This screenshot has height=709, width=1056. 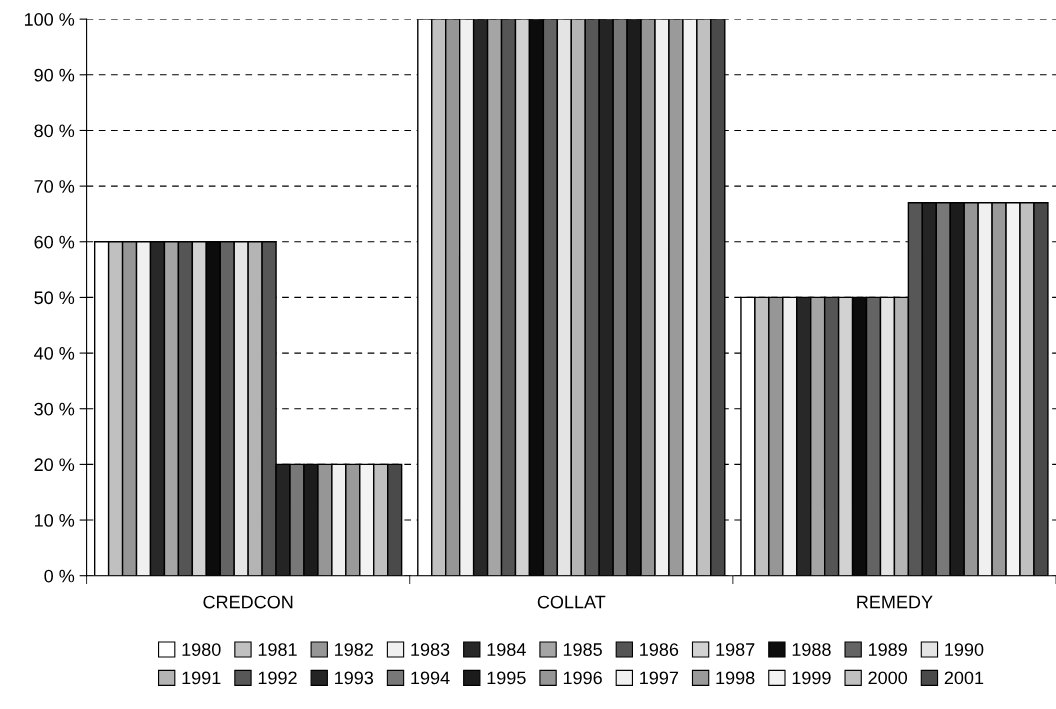 I want to click on legend-label: 1982, so click(x=354, y=649).